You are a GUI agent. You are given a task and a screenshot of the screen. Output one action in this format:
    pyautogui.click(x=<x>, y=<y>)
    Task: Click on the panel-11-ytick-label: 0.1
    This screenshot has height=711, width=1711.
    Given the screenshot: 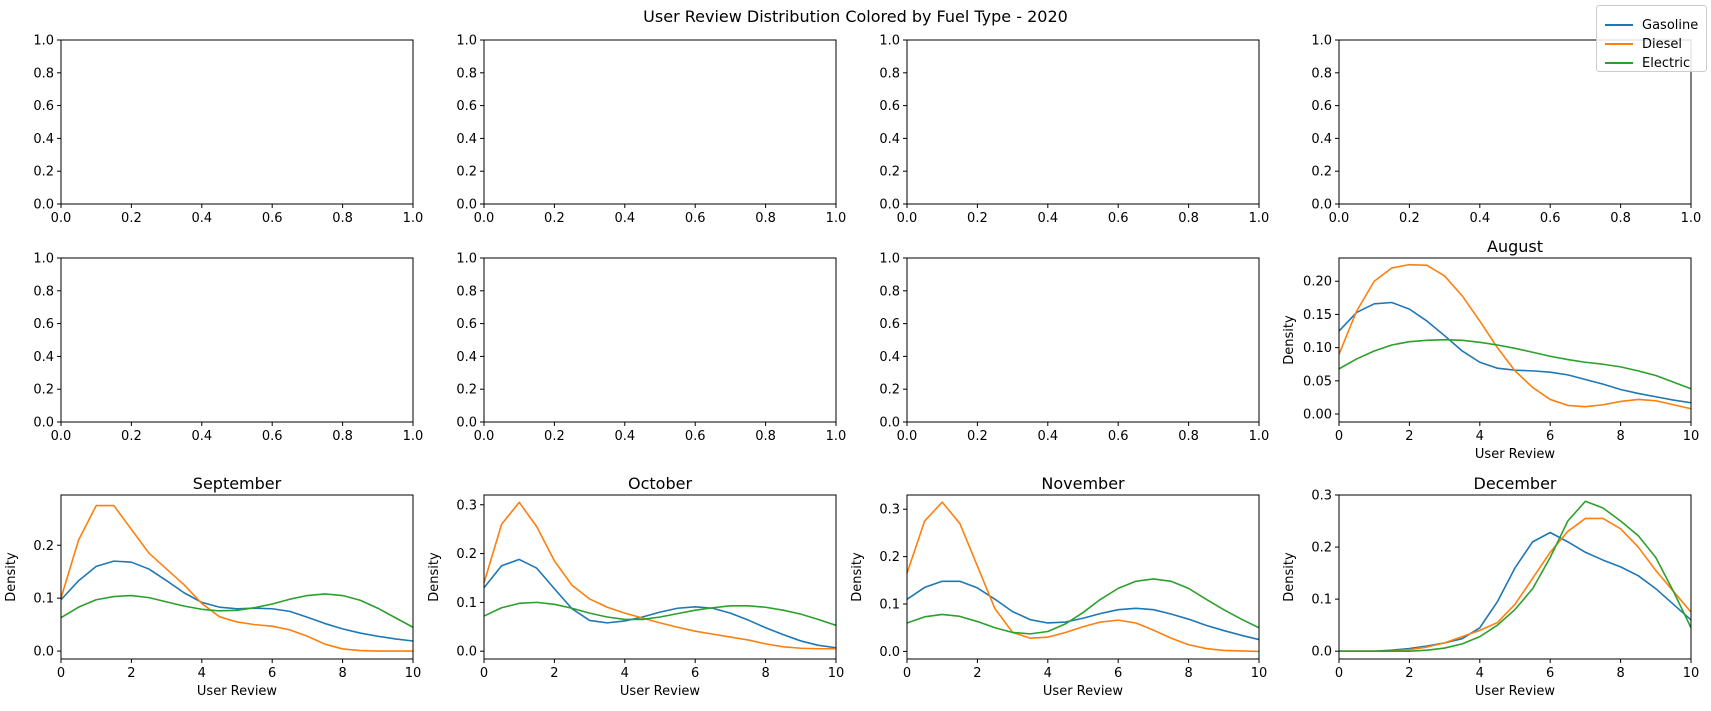 What is the action you would take?
    pyautogui.click(x=889, y=605)
    